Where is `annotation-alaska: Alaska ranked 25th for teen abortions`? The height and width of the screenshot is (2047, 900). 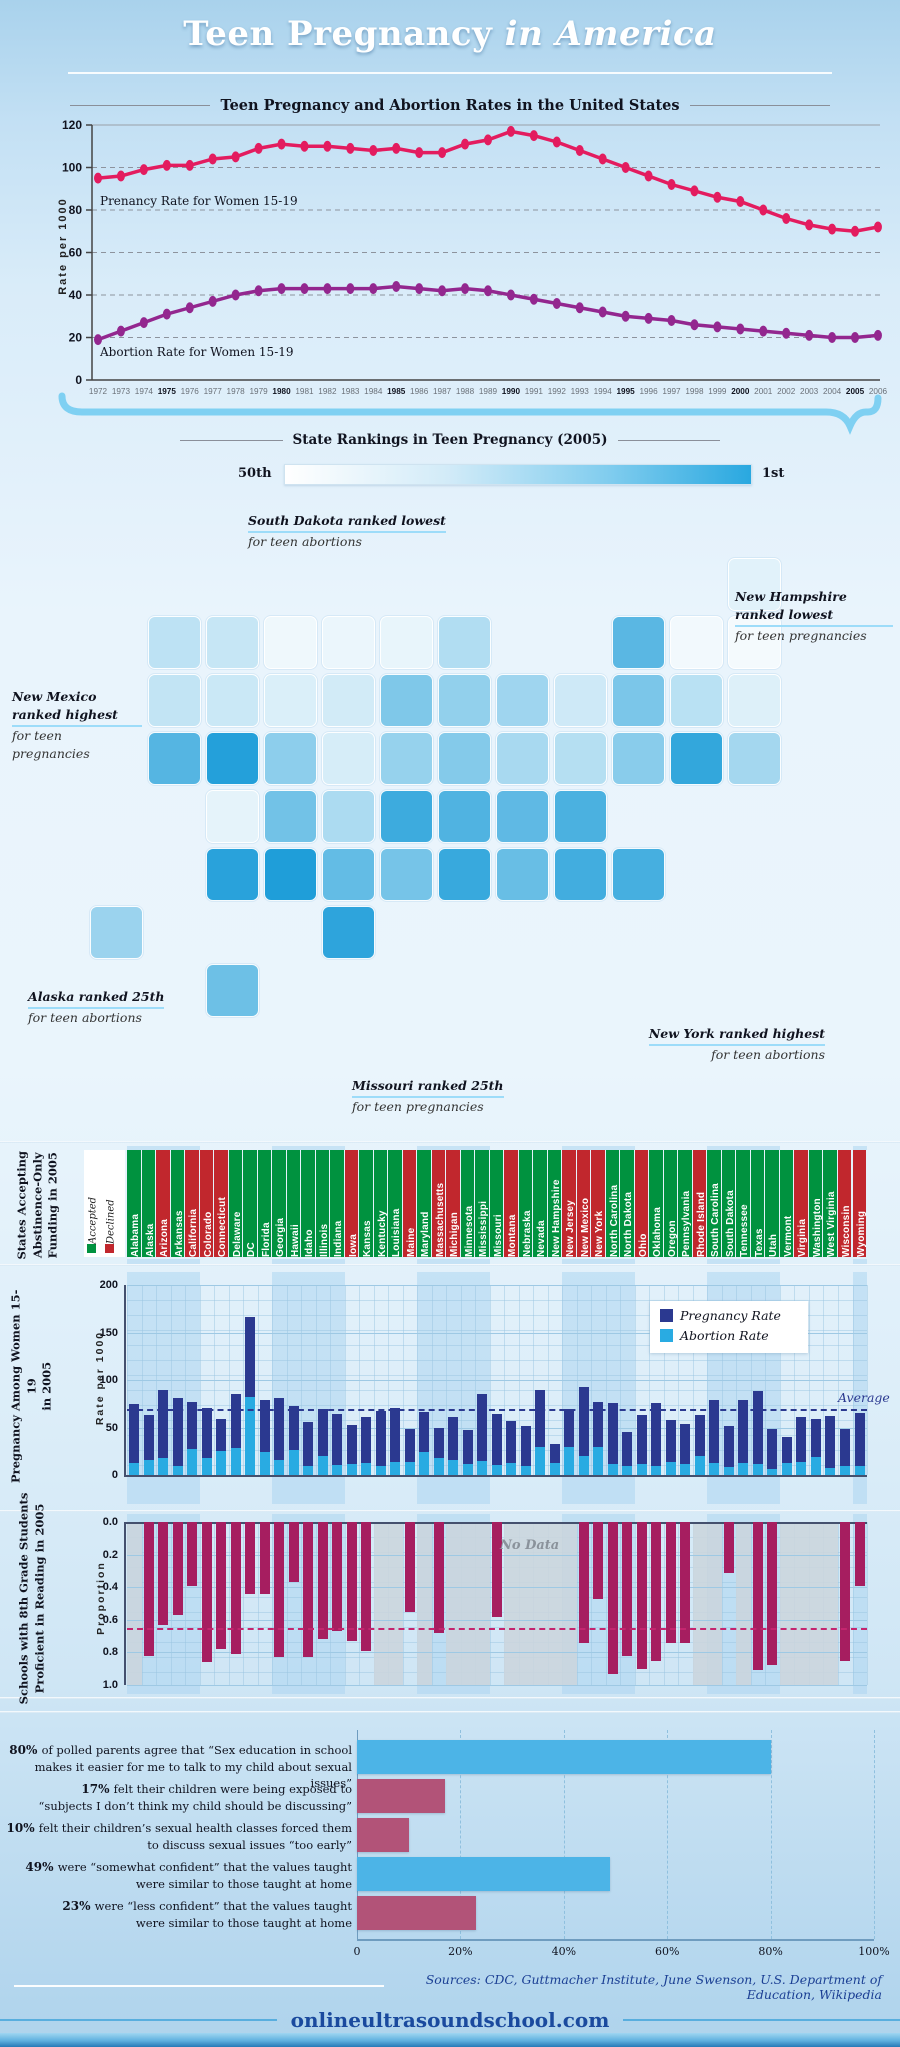
annotation-alaska: Alaska ranked 25th for teen abortions is located at coordinates (96, 1007).